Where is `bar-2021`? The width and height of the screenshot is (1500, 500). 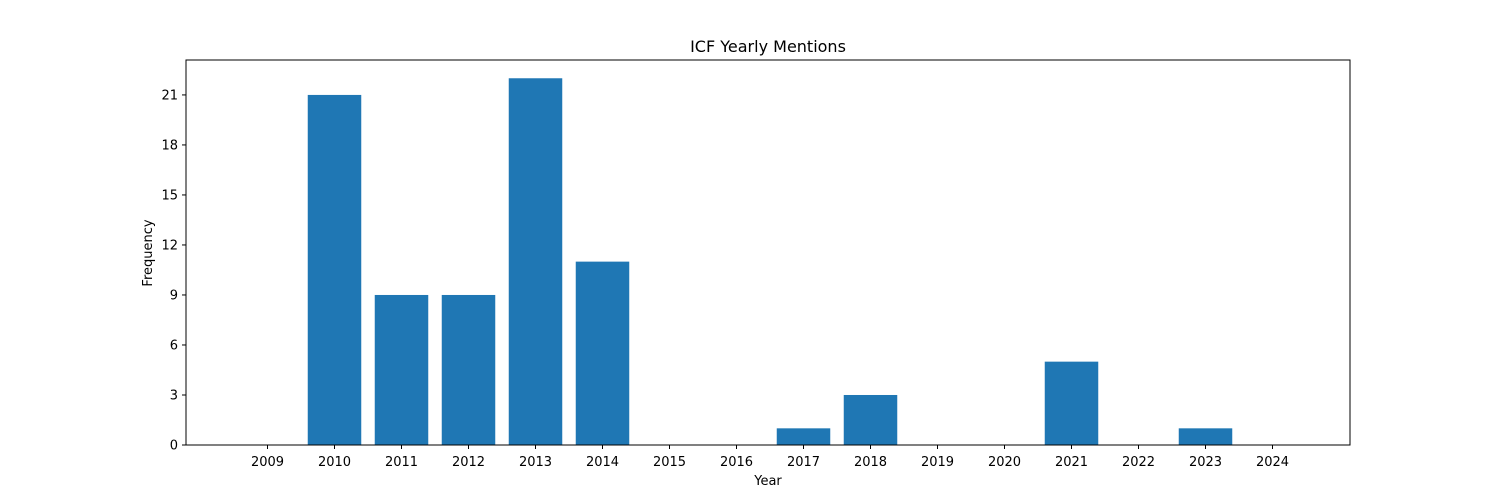 bar-2021 is located at coordinates (1071, 403).